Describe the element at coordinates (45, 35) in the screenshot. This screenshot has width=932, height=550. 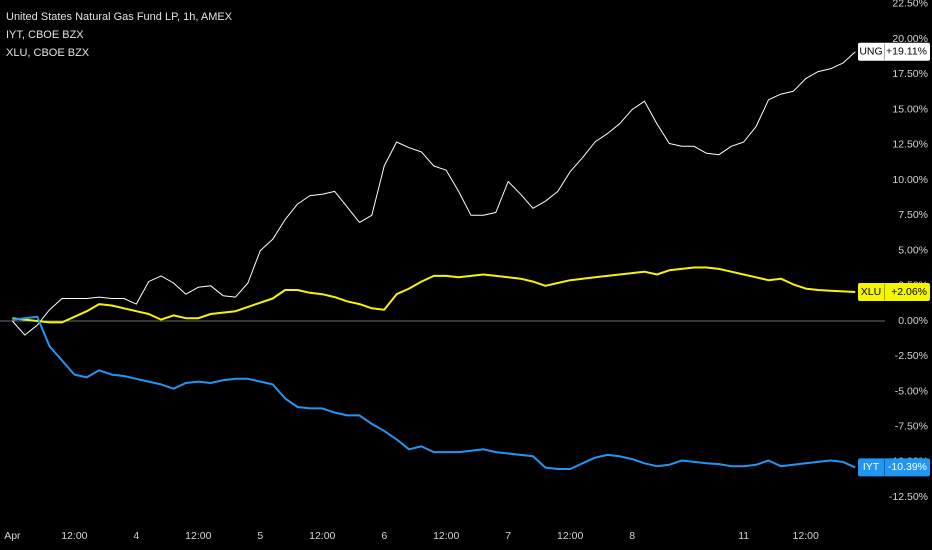
I see `legend-text: IYT, CBOE BZX` at that location.